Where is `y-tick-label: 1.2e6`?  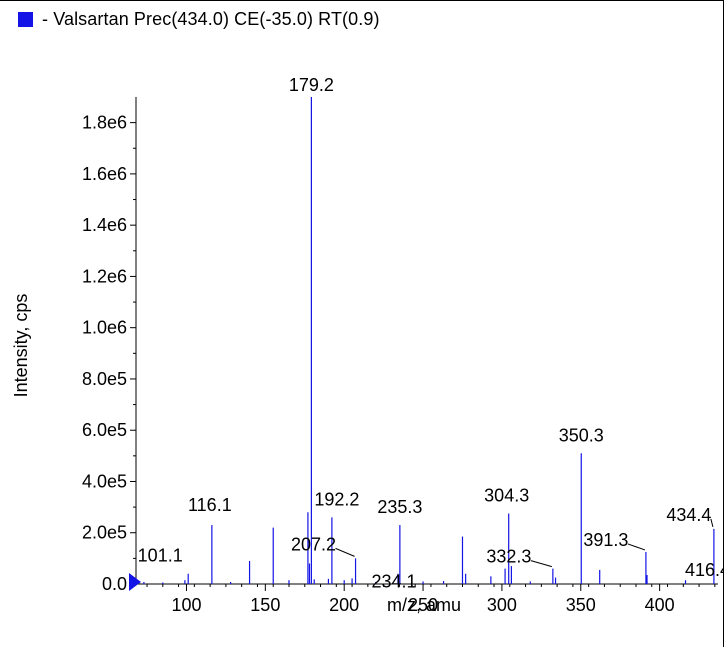
y-tick-label: 1.2e6 is located at coordinates (104, 276).